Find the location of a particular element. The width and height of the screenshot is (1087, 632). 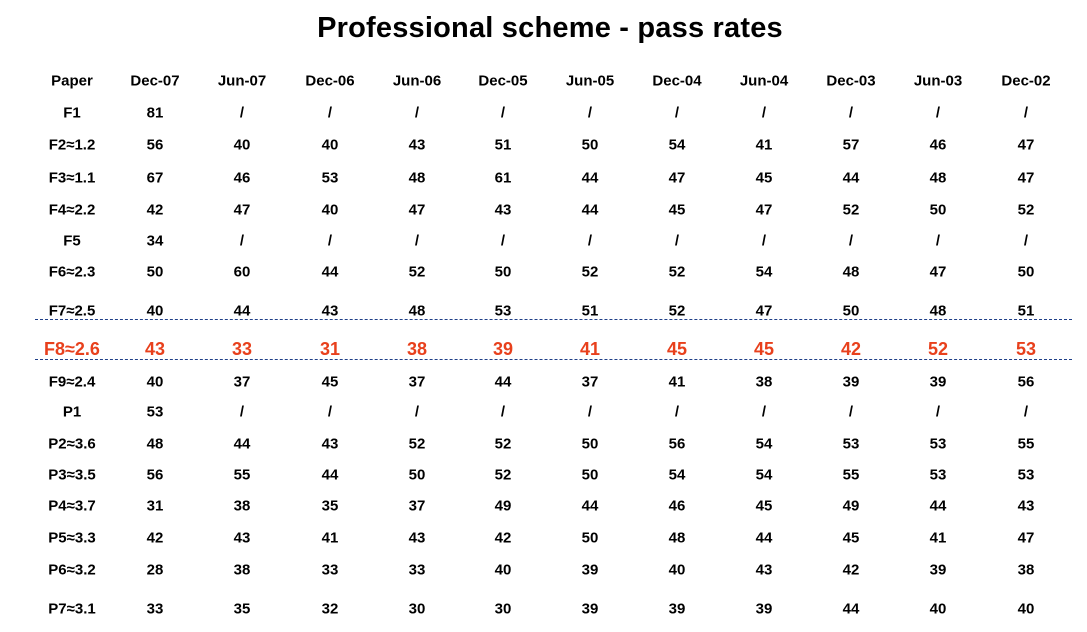

header-session: Jun-05 is located at coordinates (590, 81).